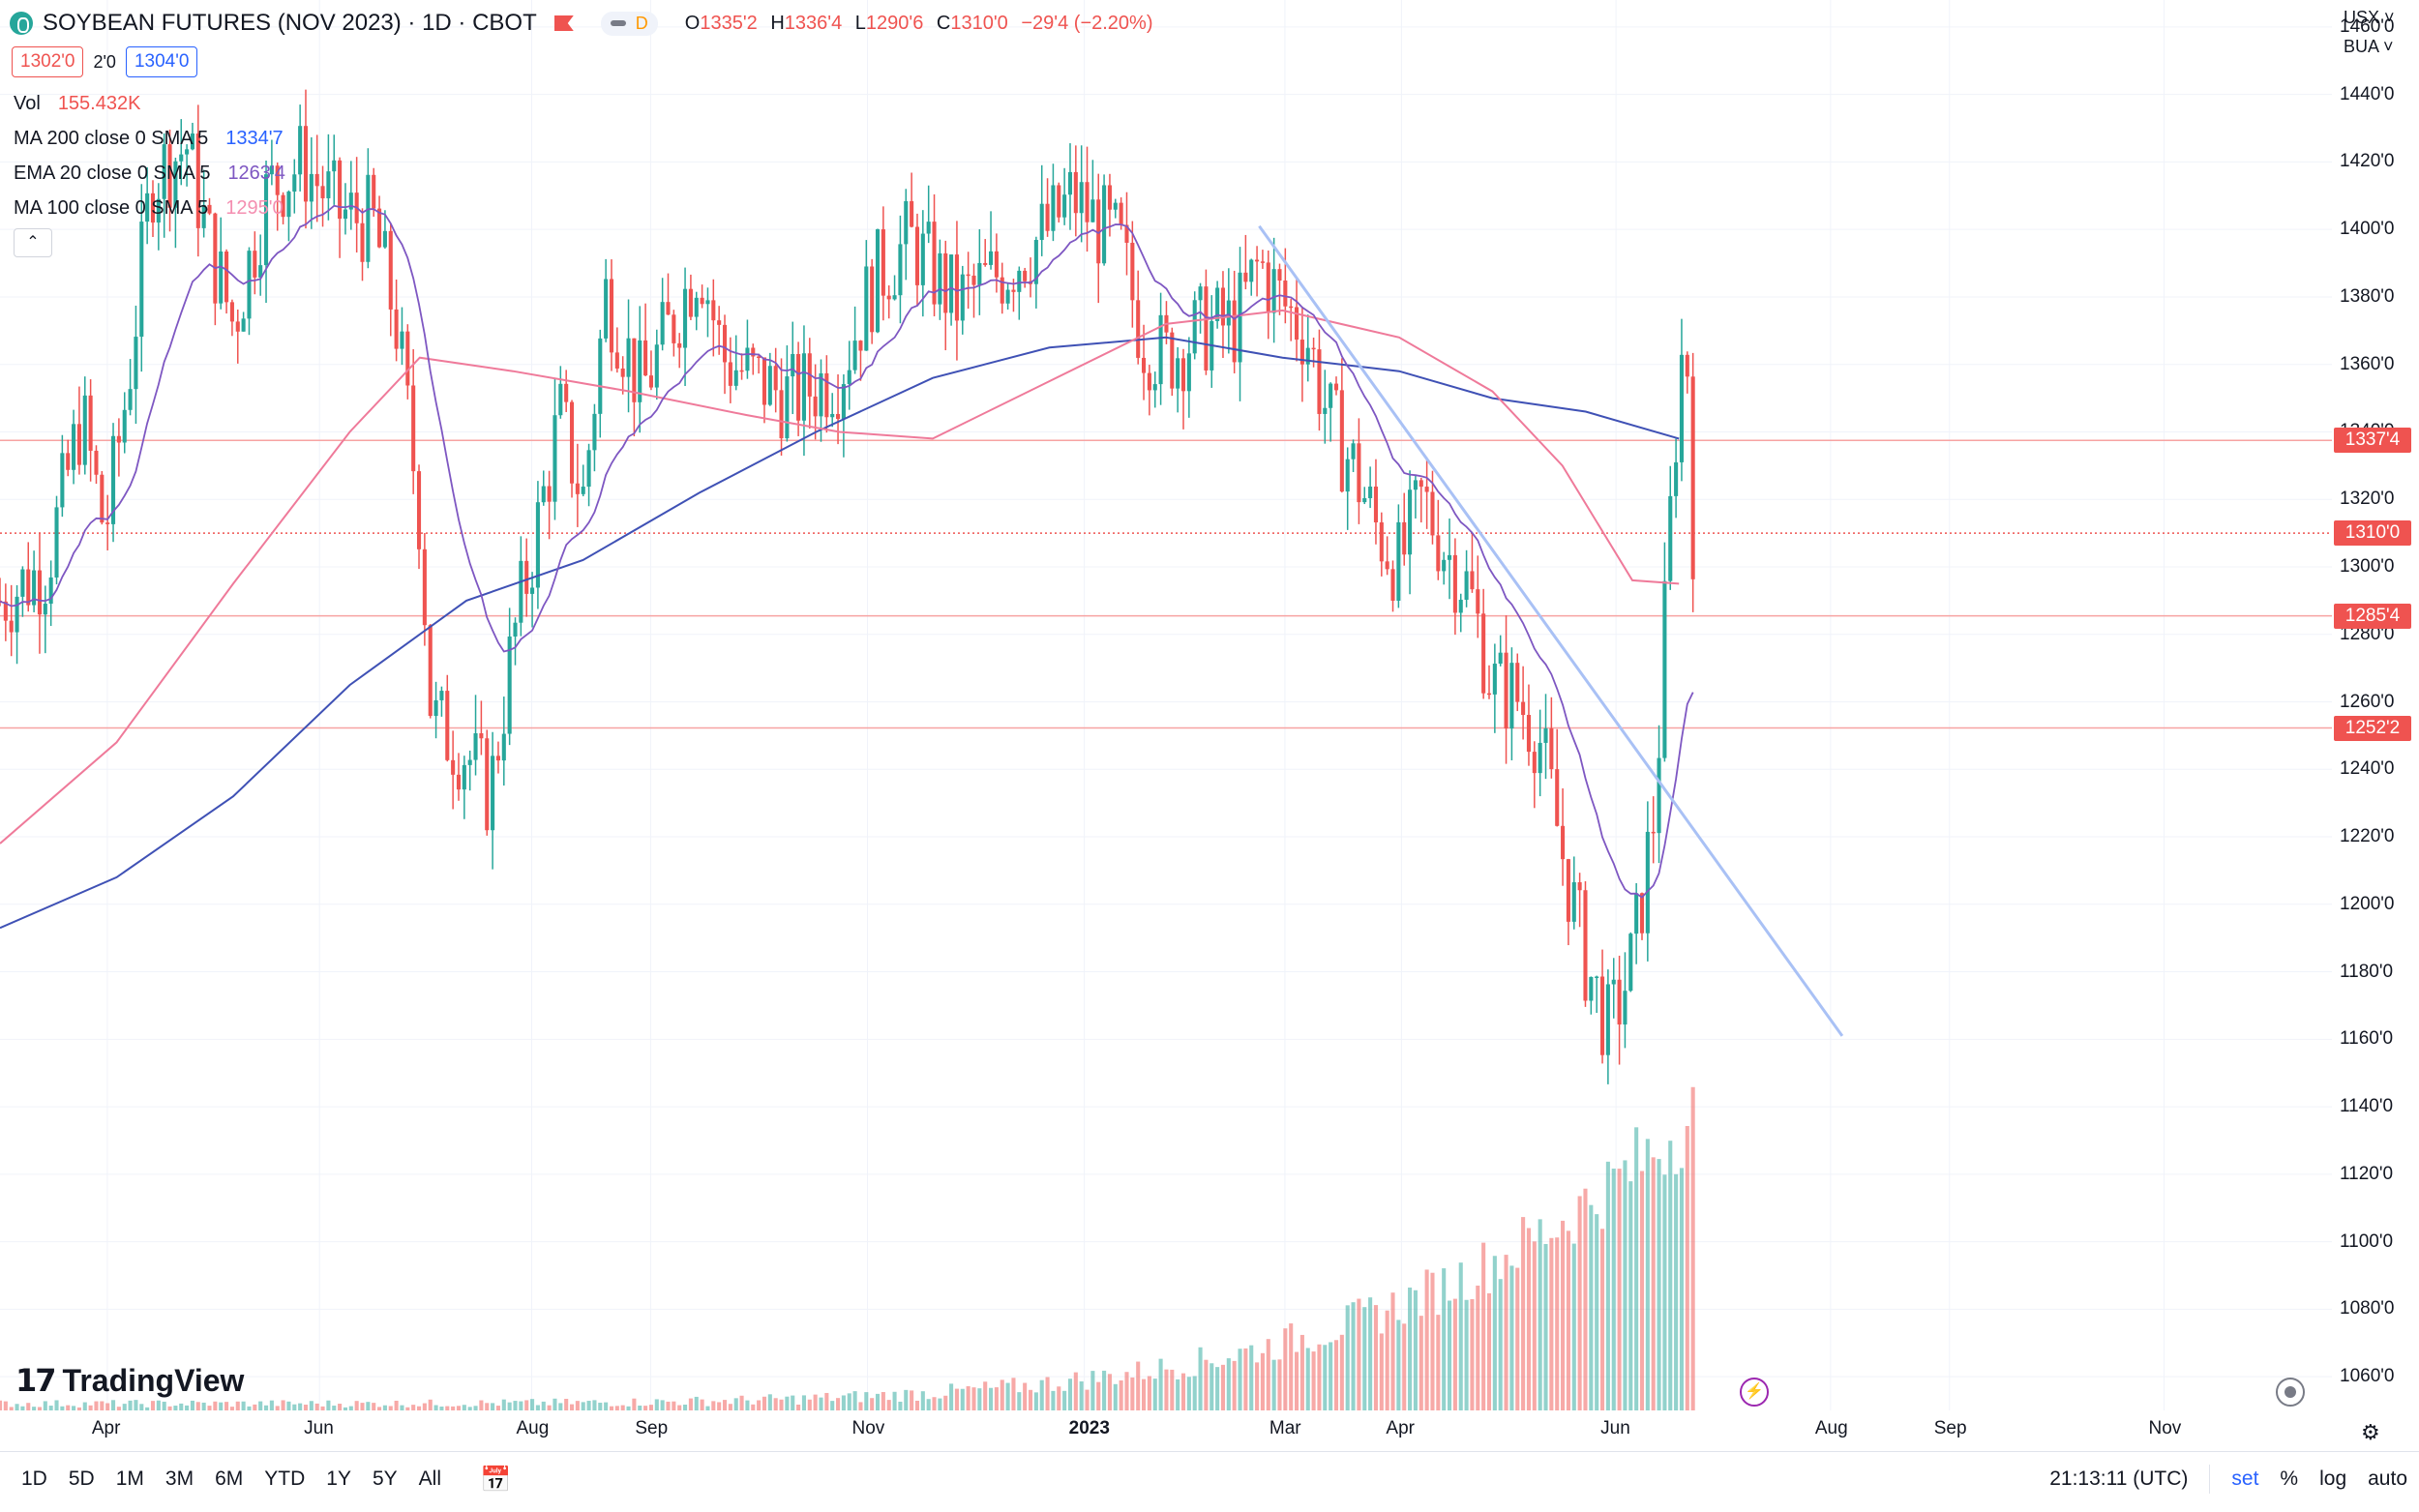 The height and width of the screenshot is (1512, 2419). What do you see at coordinates (150, 174) in the screenshot?
I see `indicator-ema20: EMA 20 close 0 SMA 5 1263'4` at bounding box center [150, 174].